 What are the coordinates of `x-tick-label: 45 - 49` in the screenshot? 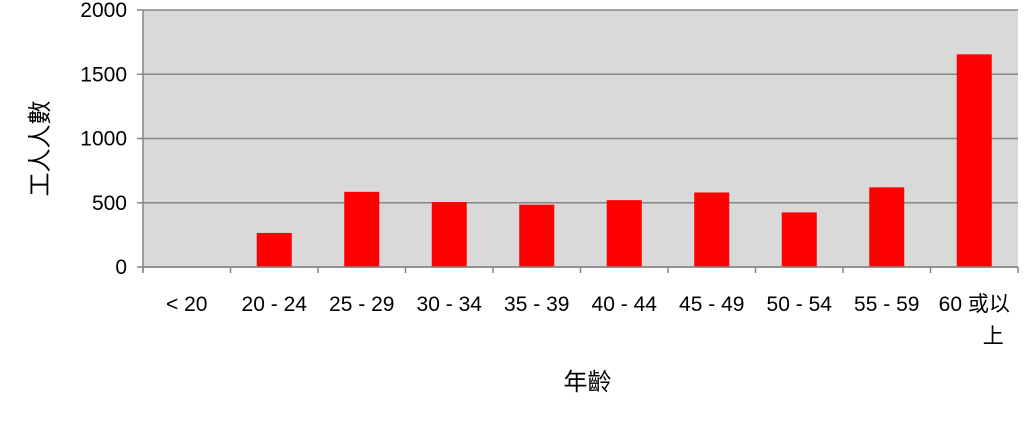 It's located at (711, 304).